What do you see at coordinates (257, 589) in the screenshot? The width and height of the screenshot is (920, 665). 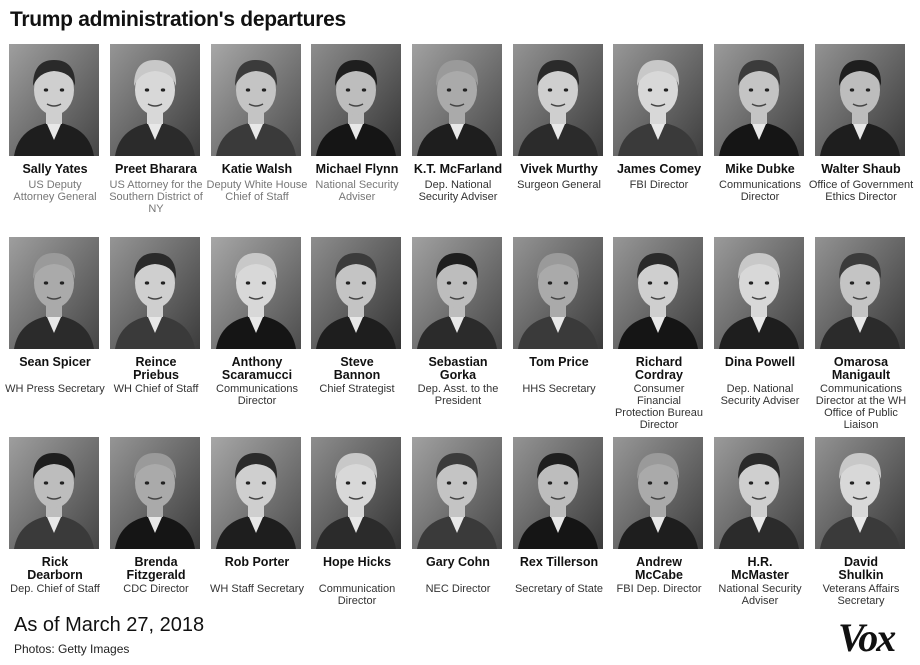 I see `person-role: WH Staff Secretary` at bounding box center [257, 589].